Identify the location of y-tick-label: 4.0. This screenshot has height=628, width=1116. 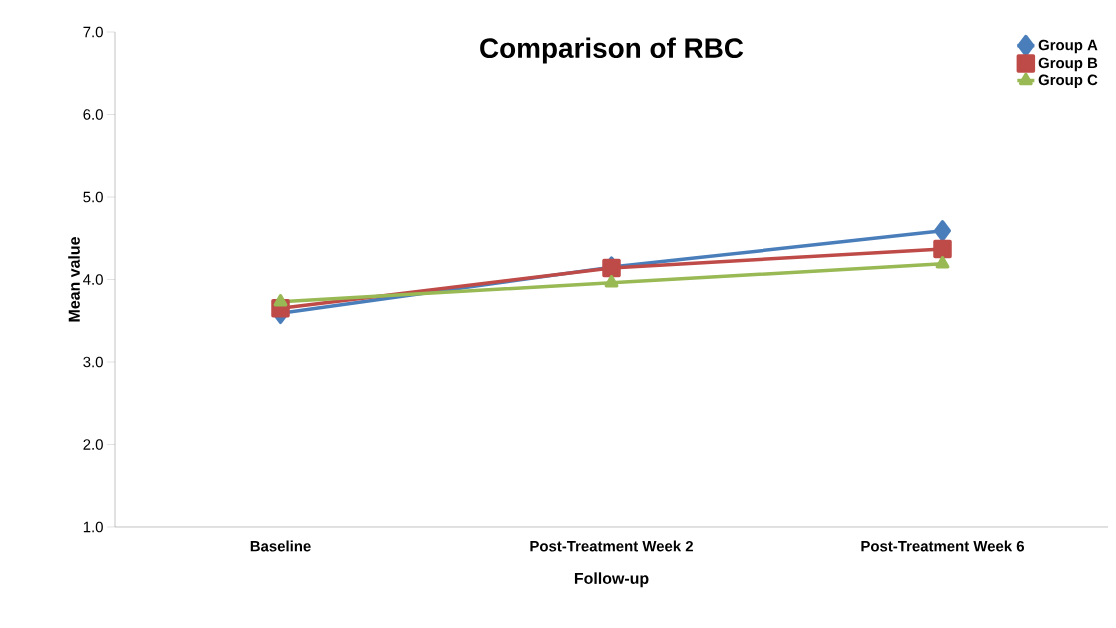
(93, 279).